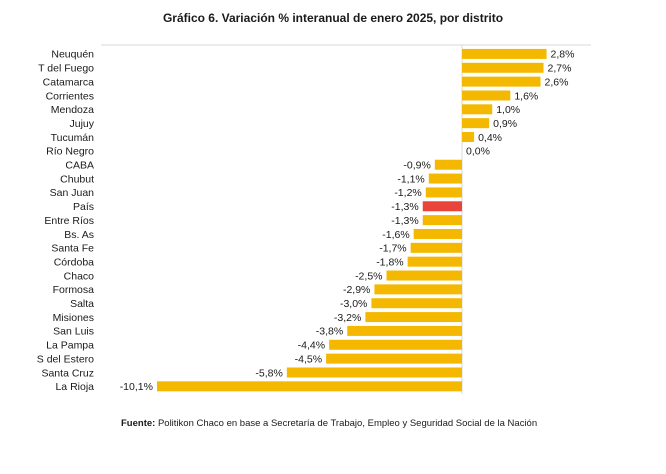  Describe the element at coordinates (508, 110) in the screenshot. I see `data-label: 1,0%` at that location.